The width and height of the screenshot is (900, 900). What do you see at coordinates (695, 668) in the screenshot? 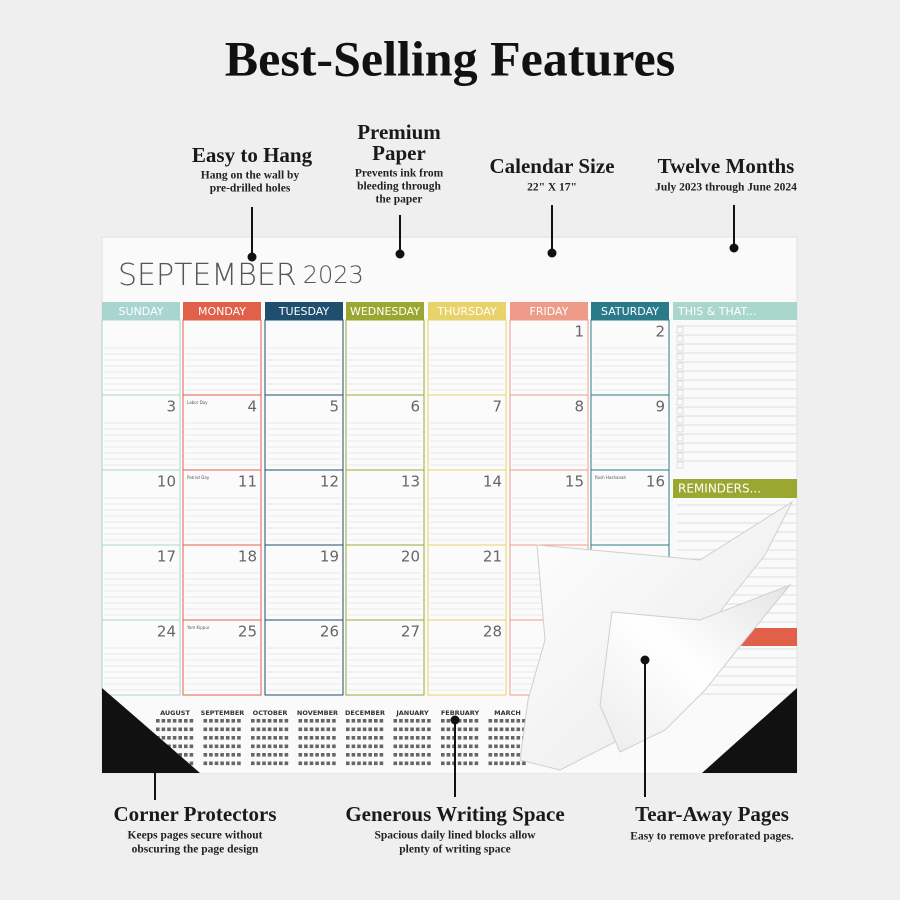
I see `page-curl` at bounding box center [695, 668].